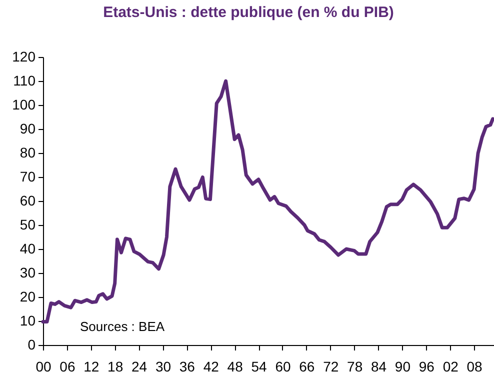  What do you see at coordinates (450, 366) in the screenshot?
I see `x-tick-label: 02` at bounding box center [450, 366].